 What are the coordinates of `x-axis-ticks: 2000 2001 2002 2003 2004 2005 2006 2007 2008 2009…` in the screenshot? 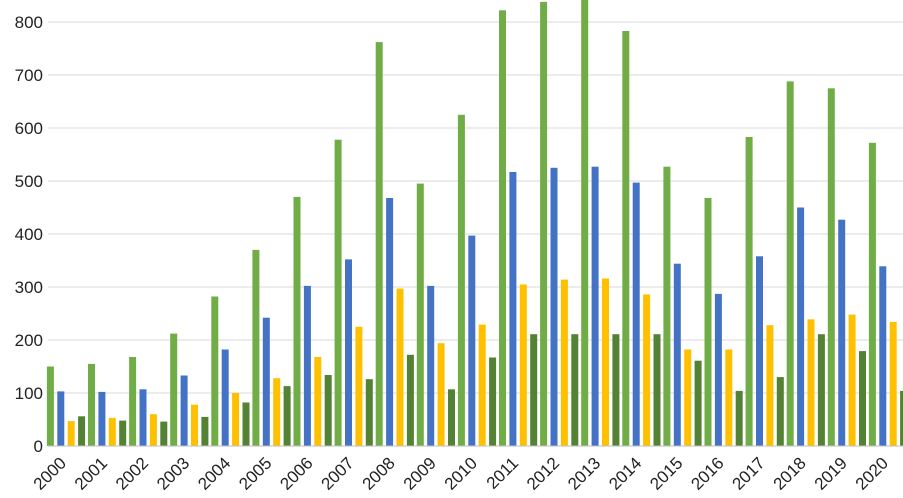 It's located at (461, 474).